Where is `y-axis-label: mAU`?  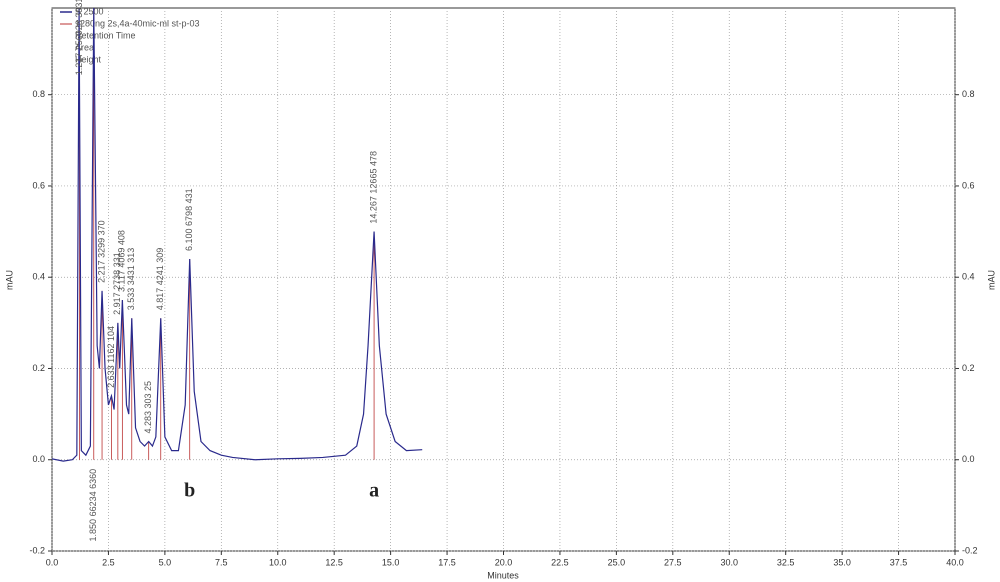 y-axis-label: mAU is located at coordinates (9, 280).